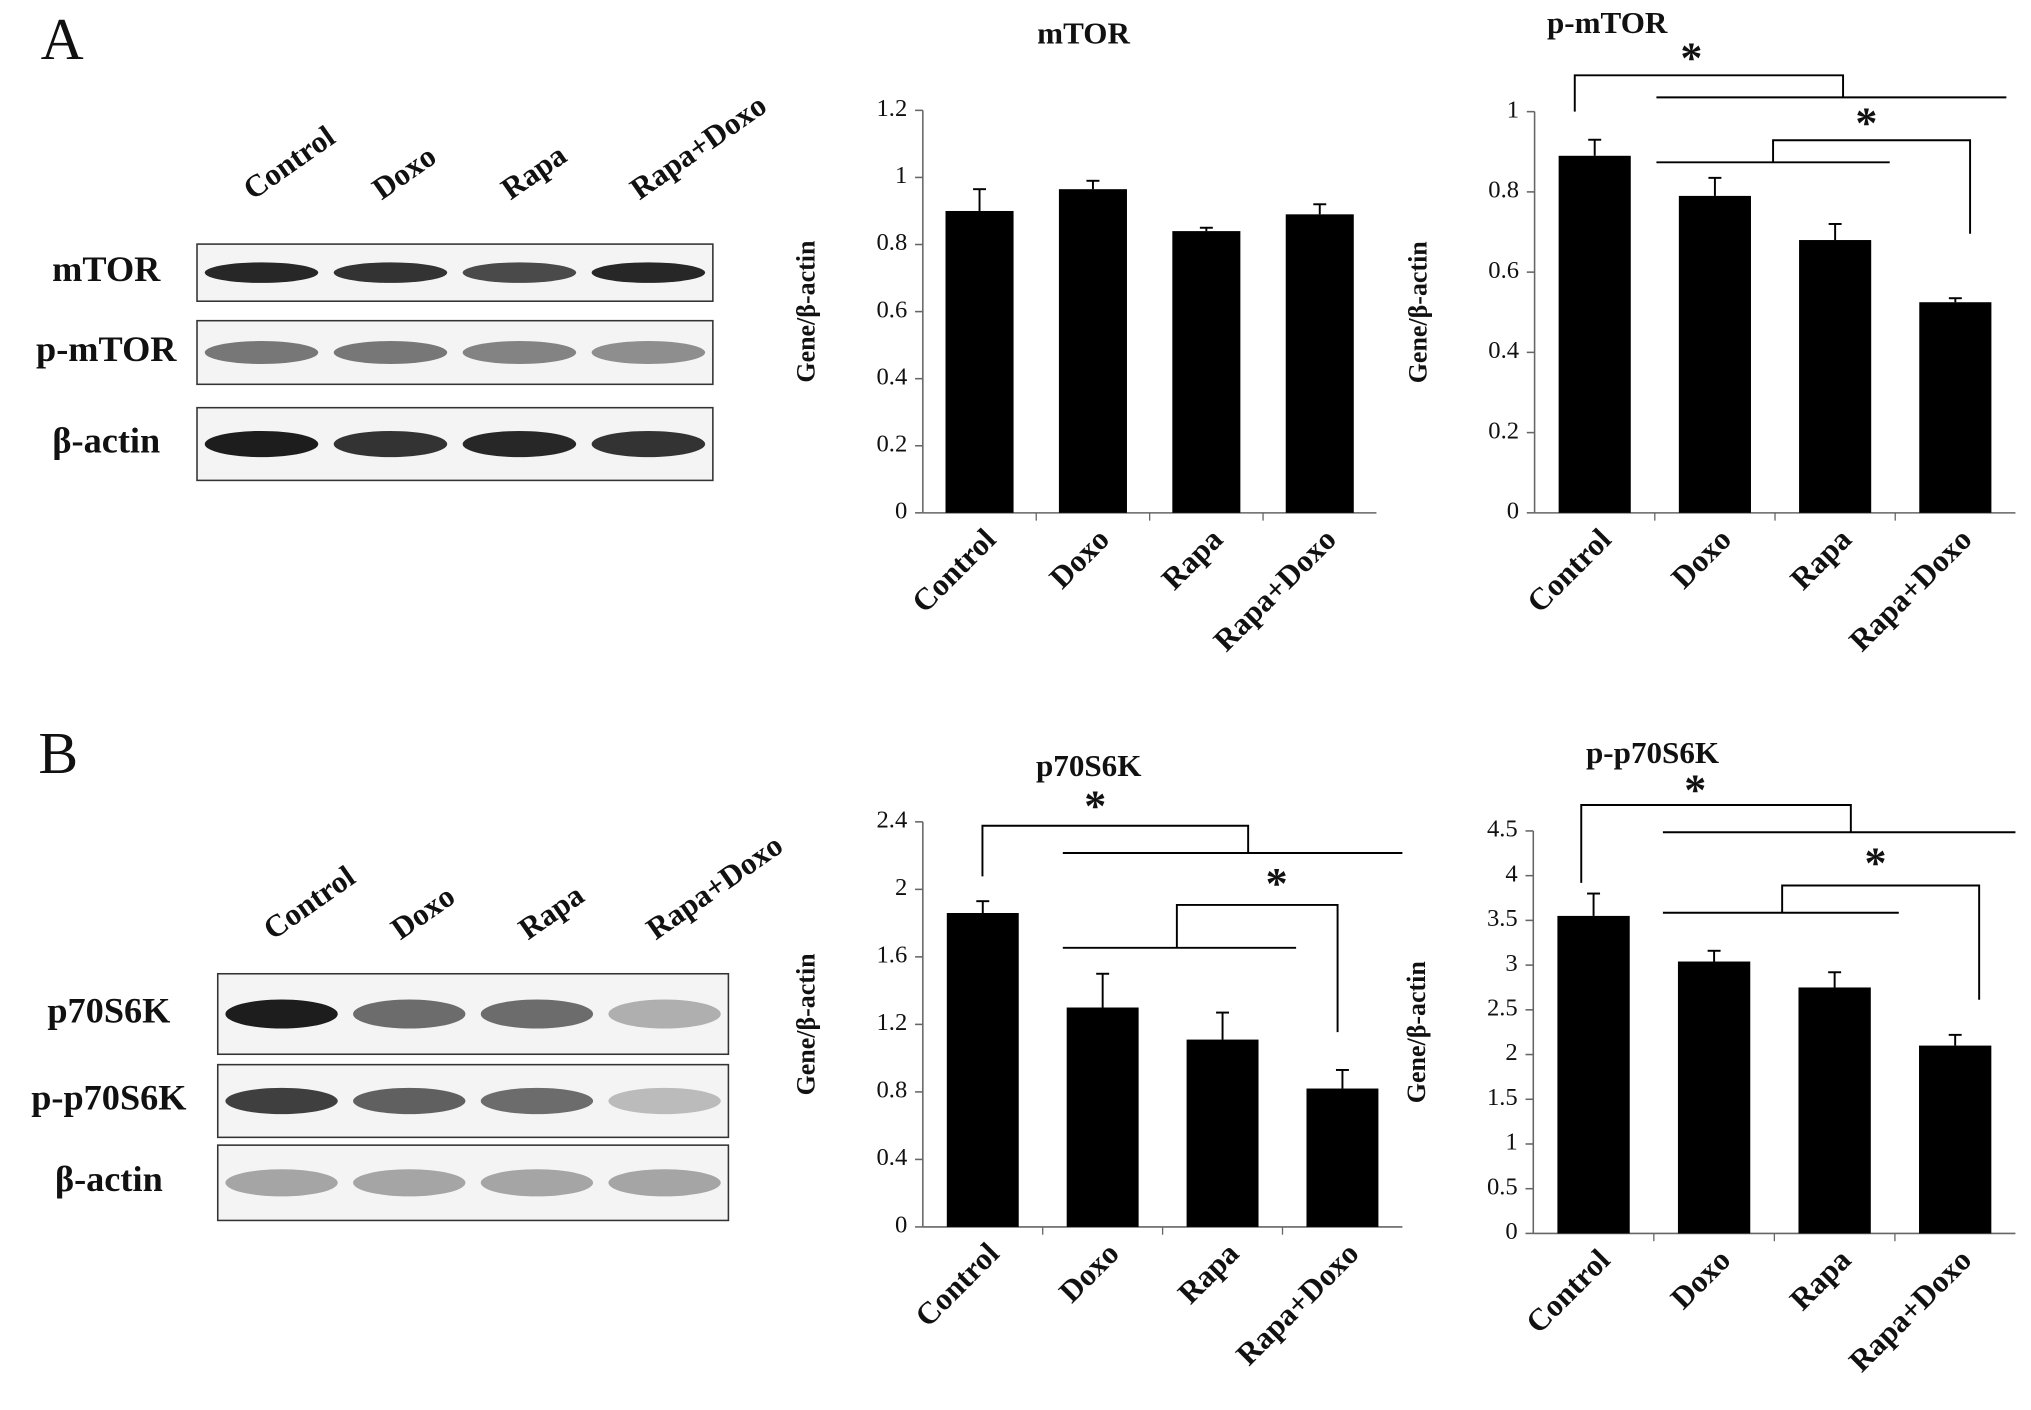 The width and height of the screenshot is (2031, 1410). Describe the element at coordinates (892, 1022) in the screenshot. I see `y-tick-label: 1.2` at that location.